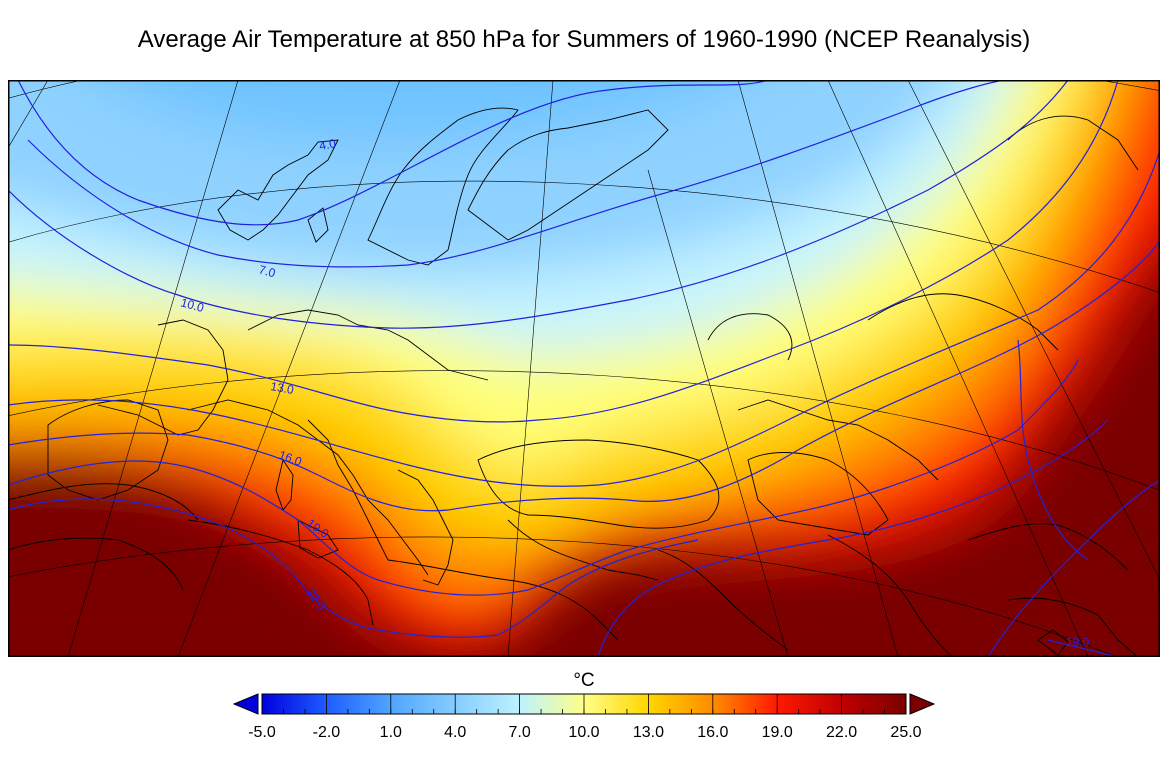  What do you see at coordinates (391, 732) in the screenshot?
I see `colorbar-tick-label: 1.0` at bounding box center [391, 732].